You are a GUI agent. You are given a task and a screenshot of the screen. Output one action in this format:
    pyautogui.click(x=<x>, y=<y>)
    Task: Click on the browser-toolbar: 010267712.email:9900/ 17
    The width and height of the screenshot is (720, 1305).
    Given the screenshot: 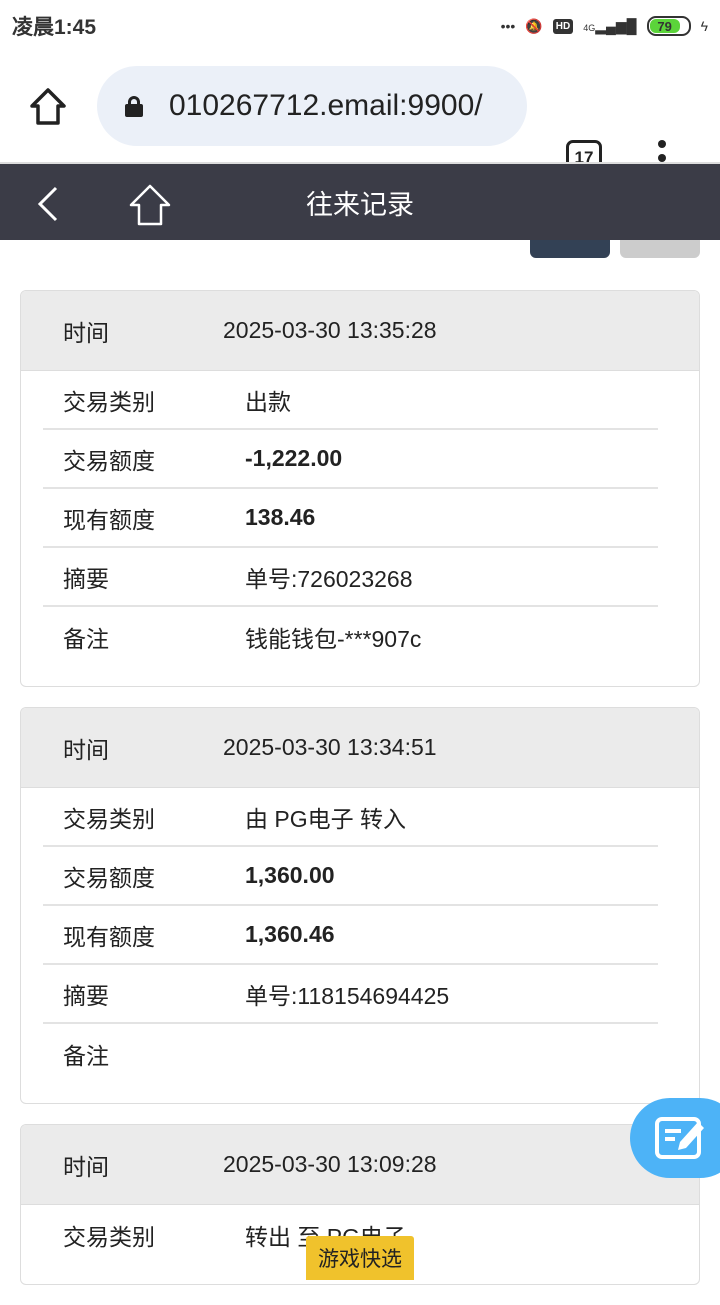 What is the action you would take?
    pyautogui.click(x=360, y=114)
    